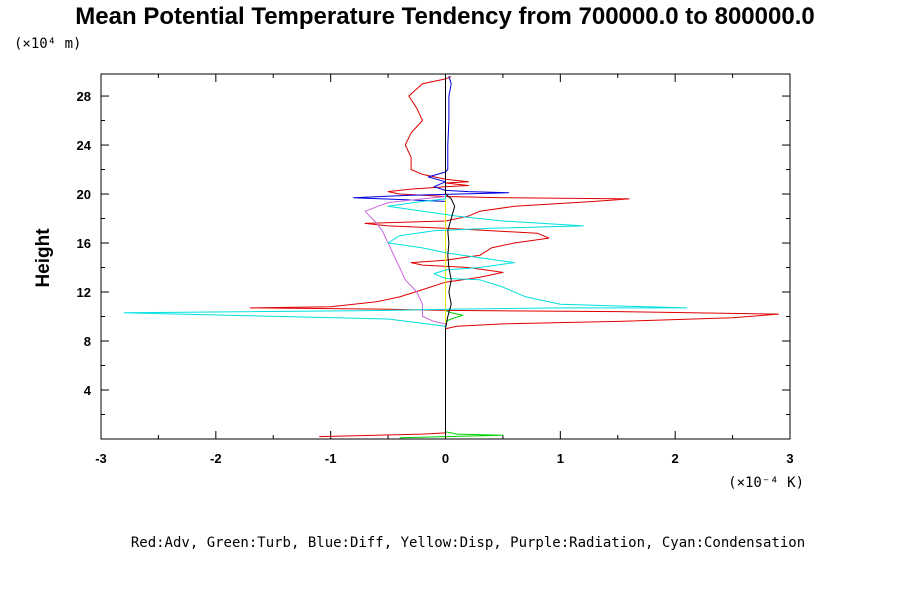 The width and height of the screenshot is (900, 600). What do you see at coordinates (84, 292) in the screenshot?
I see `y-tick-label: 12` at bounding box center [84, 292].